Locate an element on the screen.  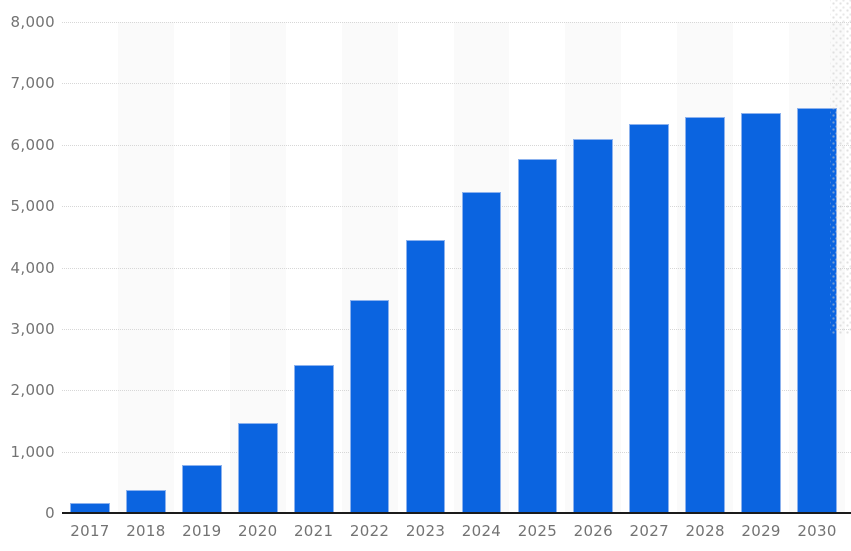
bar-2028 is located at coordinates (705, 314).